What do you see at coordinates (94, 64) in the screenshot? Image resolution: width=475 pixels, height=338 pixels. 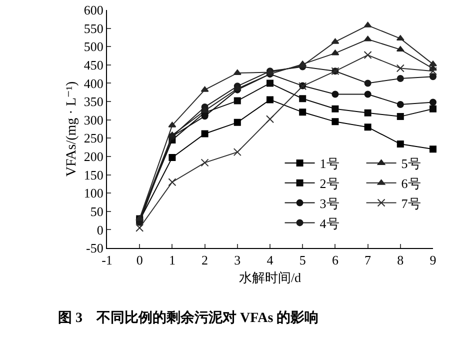 I see `y-tick-label: 450` at bounding box center [94, 64].